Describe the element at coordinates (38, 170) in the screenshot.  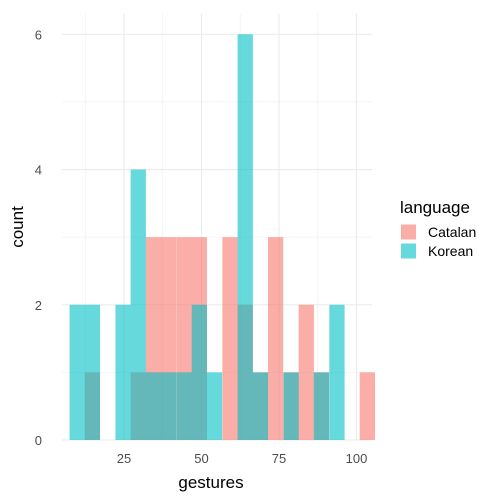
I see `y-tick-label: 4` at that location.